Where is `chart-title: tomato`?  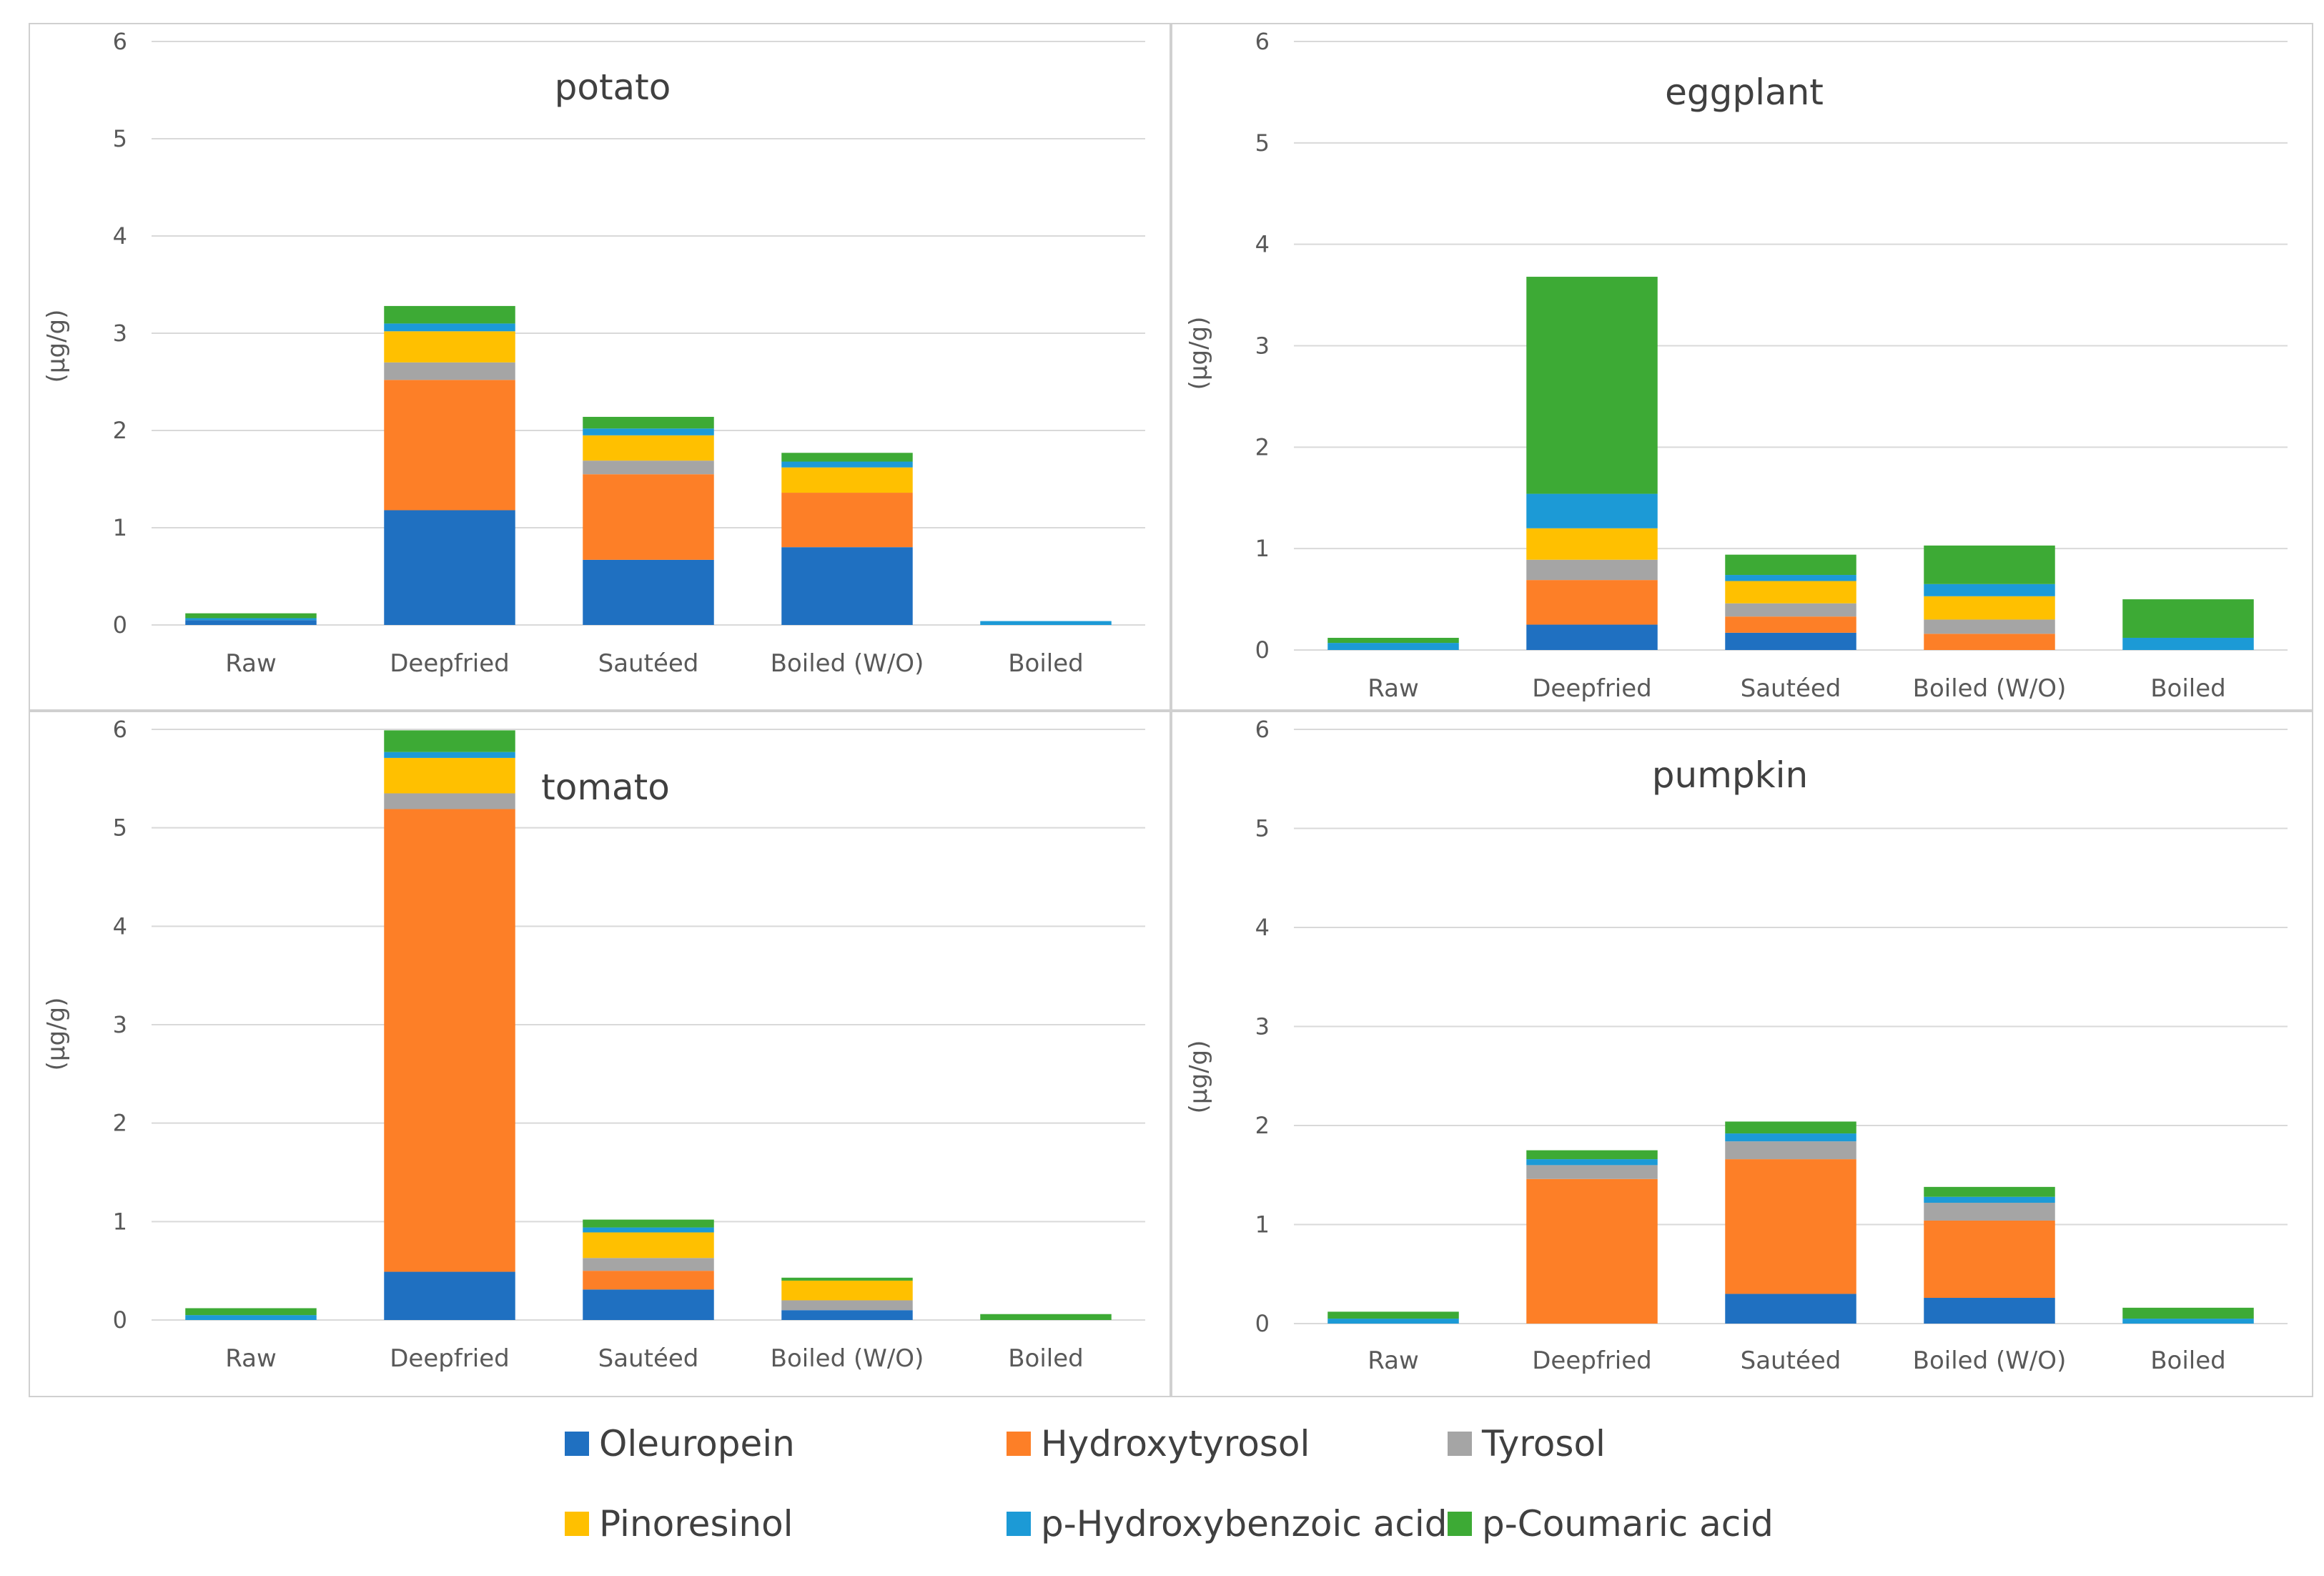
chart-title: tomato is located at coordinates (605, 787).